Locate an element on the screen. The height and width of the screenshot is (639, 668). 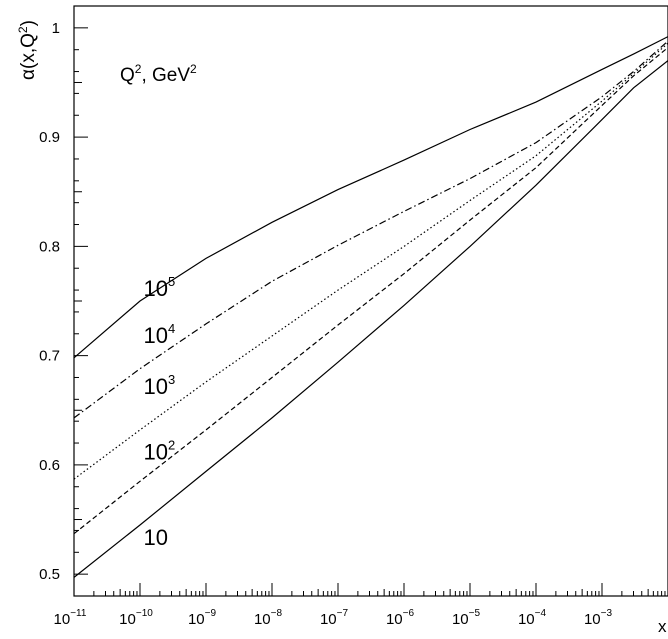
x-tick-label: 10⁻¹¹ is located at coordinates (70, 618).